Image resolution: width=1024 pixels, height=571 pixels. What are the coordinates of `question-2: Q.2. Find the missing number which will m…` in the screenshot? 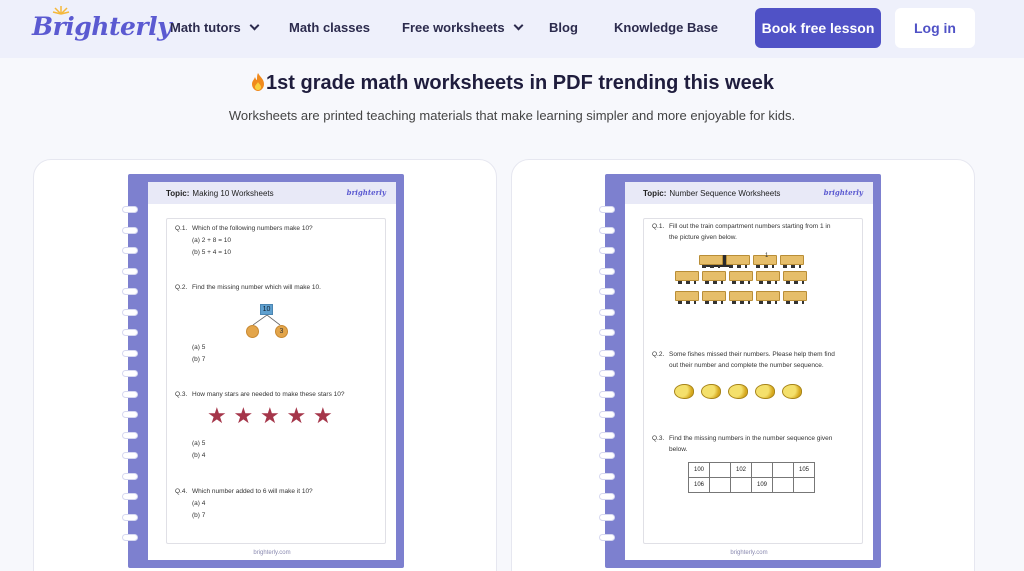 It's located at (248, 287).